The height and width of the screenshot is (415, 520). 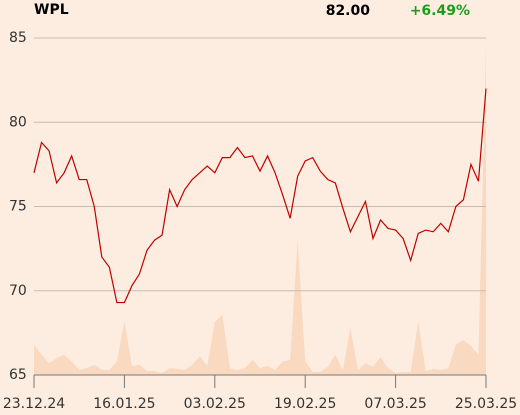 I want to click on y-tick-label: 75, so click(x=18, y=207).